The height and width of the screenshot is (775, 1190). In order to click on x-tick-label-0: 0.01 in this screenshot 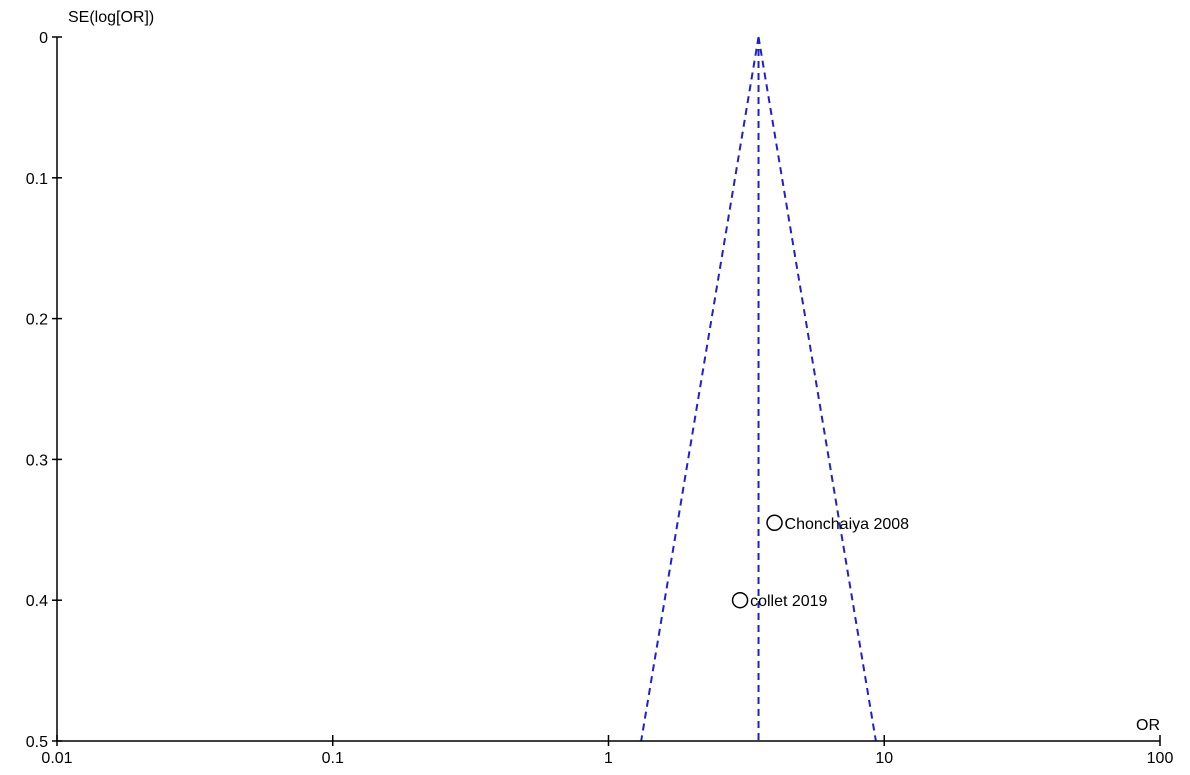, I will do `click(56, 758)`.